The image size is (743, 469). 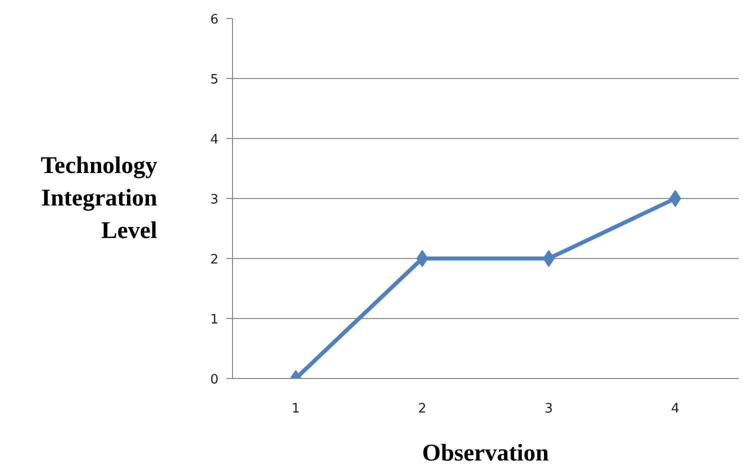 I want to click on y-tick-label: 5, so click(x=214, y=80).